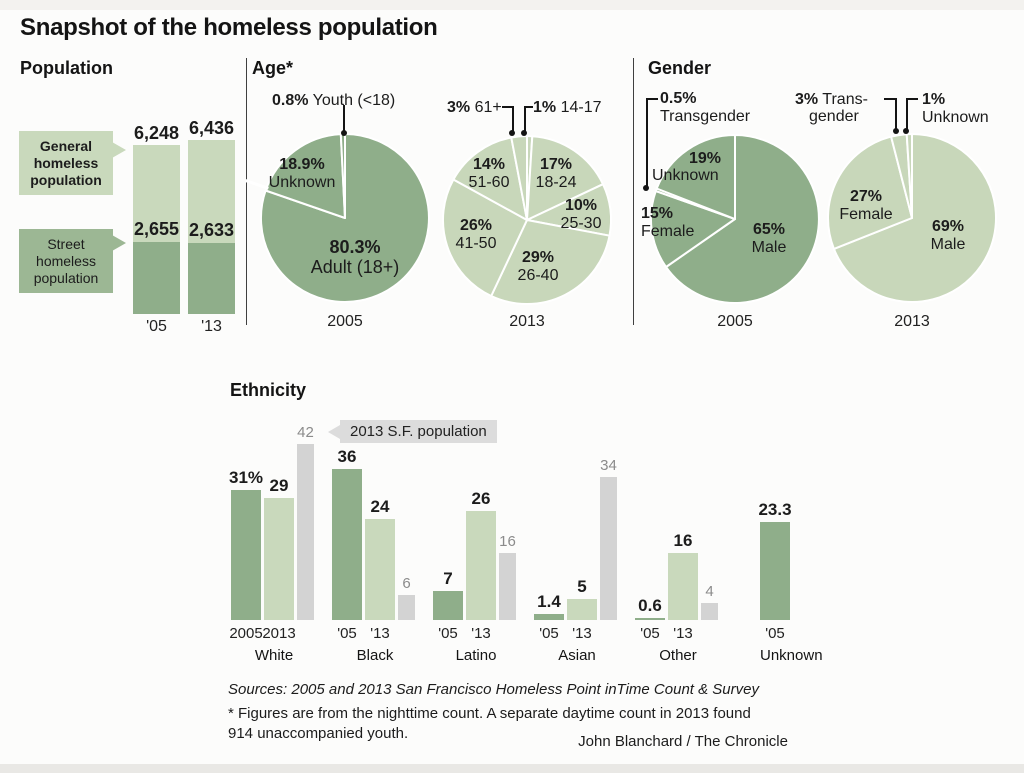  Describe the element at coordinates (577, 655) in the screenshot. I see `group-label-asian: Asian` at that location.